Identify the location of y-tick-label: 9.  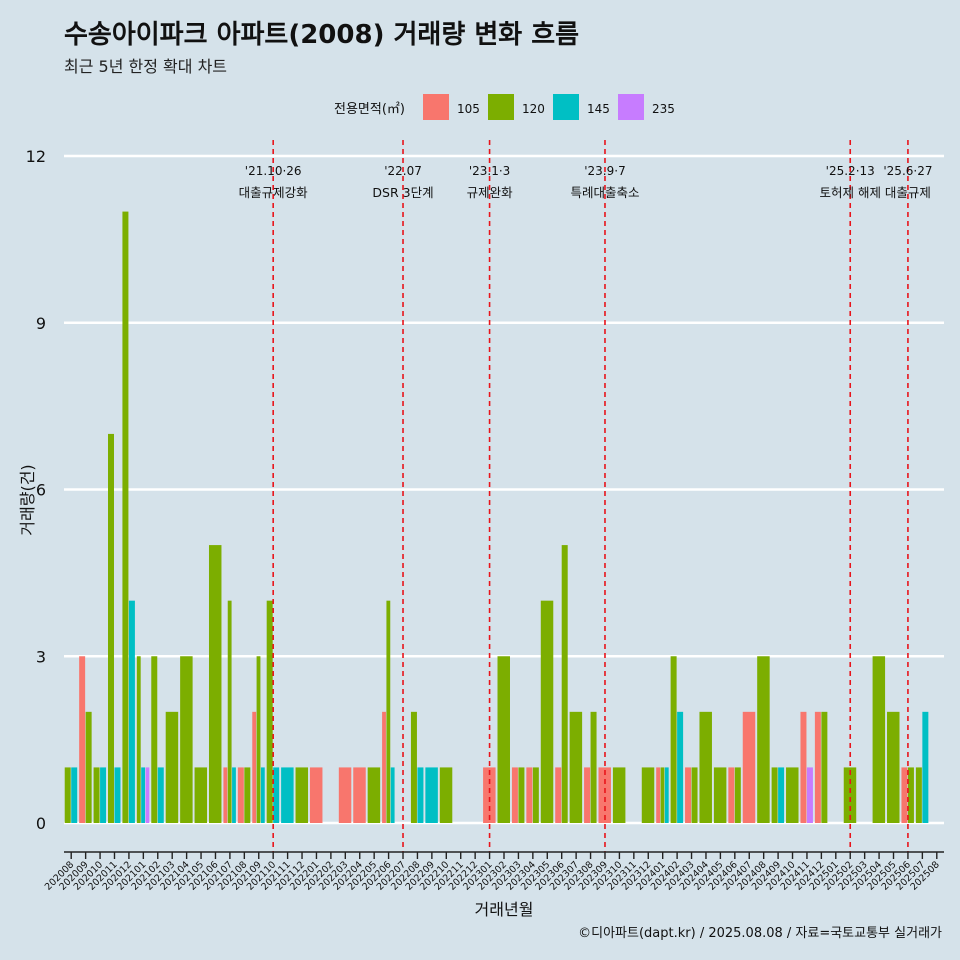
(41, 323).